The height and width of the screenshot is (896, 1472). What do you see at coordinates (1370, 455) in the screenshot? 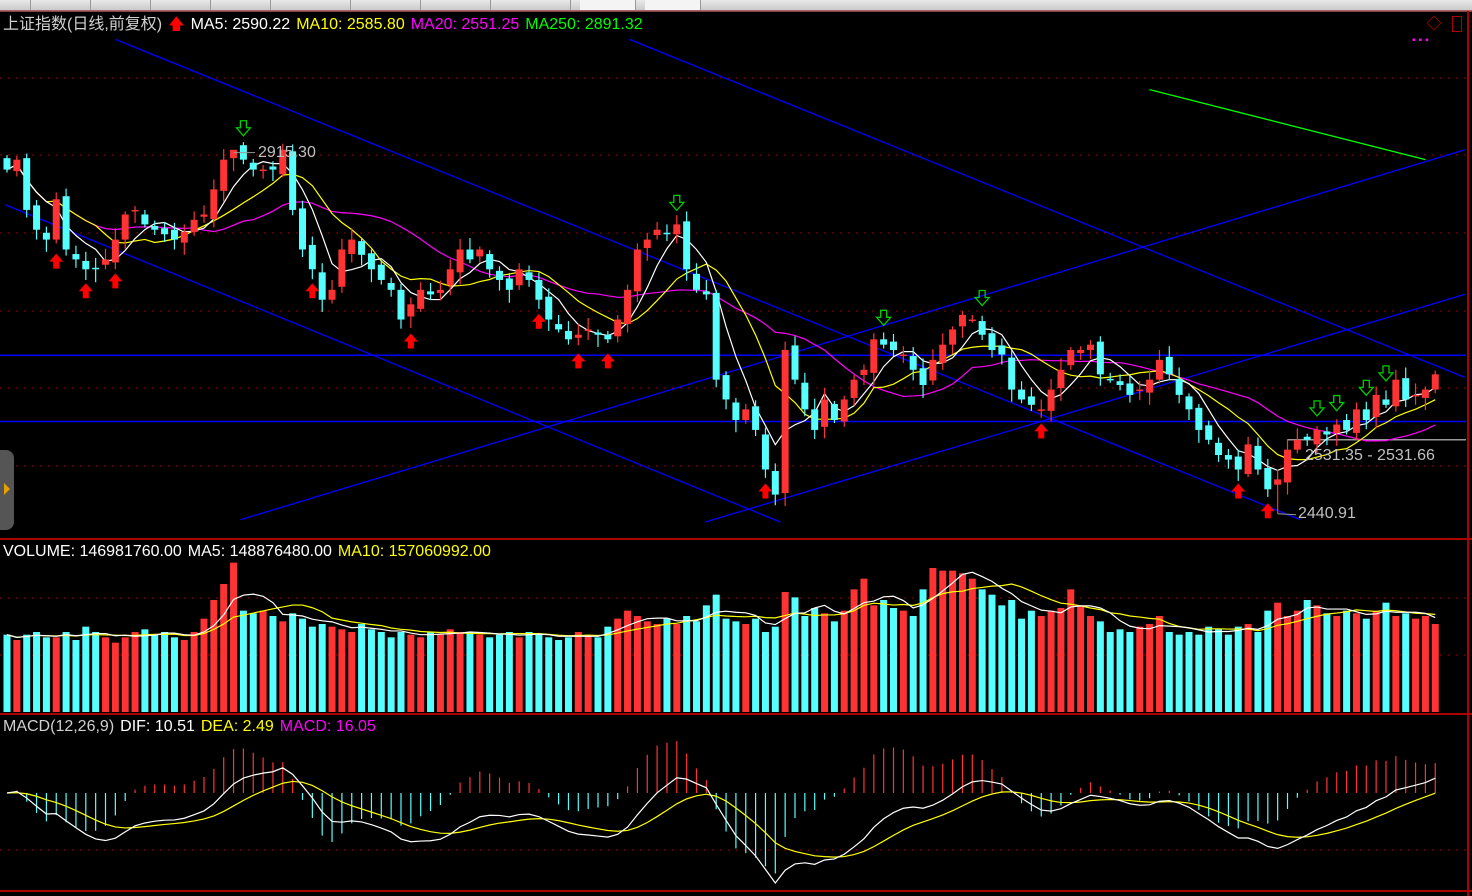
I see `range-price-label: 2531.35 - 2531.66` at bounding box center [1370, 455].